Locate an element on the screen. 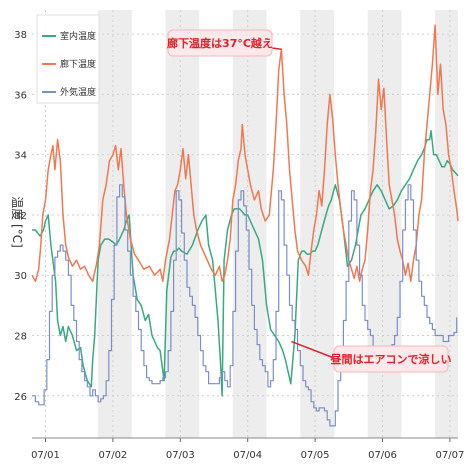 This screenshot has width=476, height=476. y-axis-label: 温度 [°C] is located at coordinates (17, 222).